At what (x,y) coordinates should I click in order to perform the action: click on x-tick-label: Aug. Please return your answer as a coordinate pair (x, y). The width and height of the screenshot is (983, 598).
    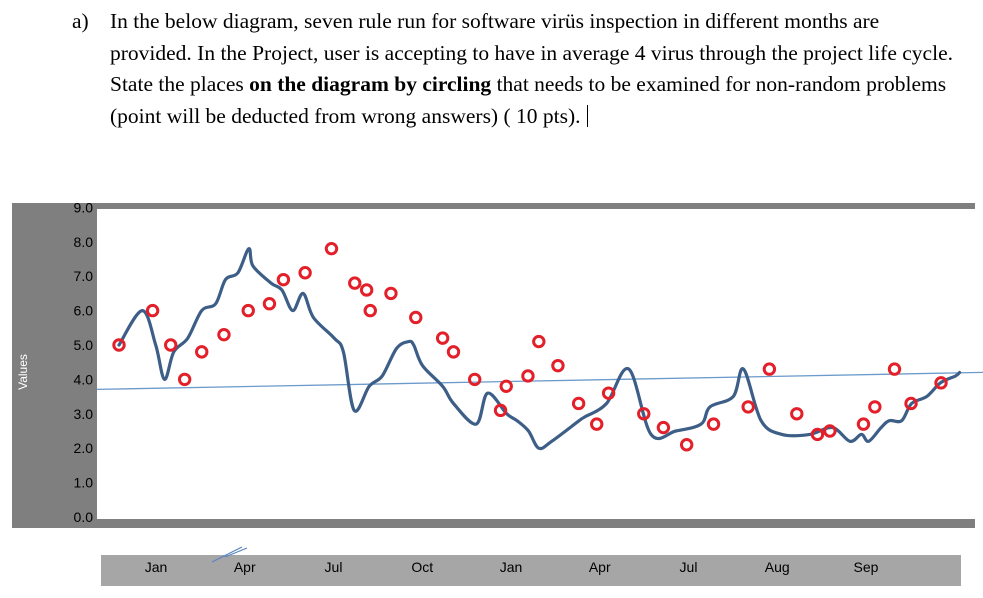
    Looking at the image, I should click on (777, 567).